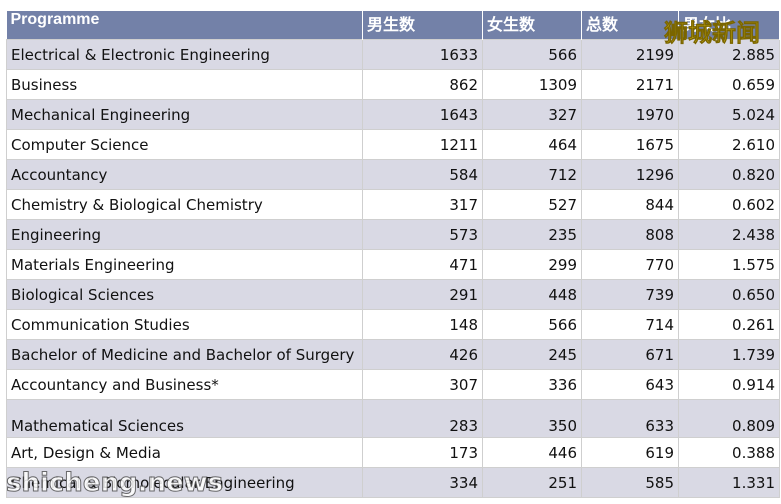 This screenshot has height=504, width=781. What do you see at coordinates (184, 25) in the screenshot?
I see `header-programme: Programme` at bounding box center [184, 25].